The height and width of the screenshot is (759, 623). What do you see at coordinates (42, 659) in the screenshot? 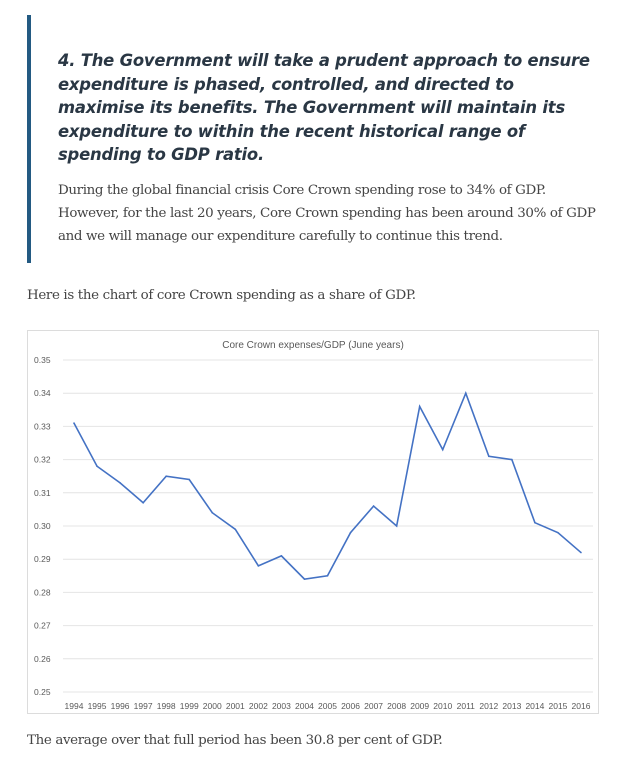
I see `y-tick-label: 0.26` at bounding box center [42, 659].